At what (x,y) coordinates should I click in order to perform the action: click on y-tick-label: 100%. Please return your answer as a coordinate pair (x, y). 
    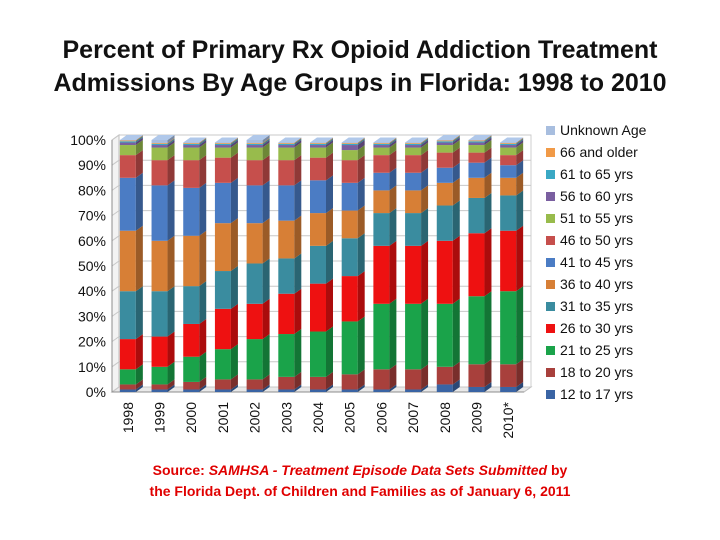
    Looking at the image, I should click on (88, 140).